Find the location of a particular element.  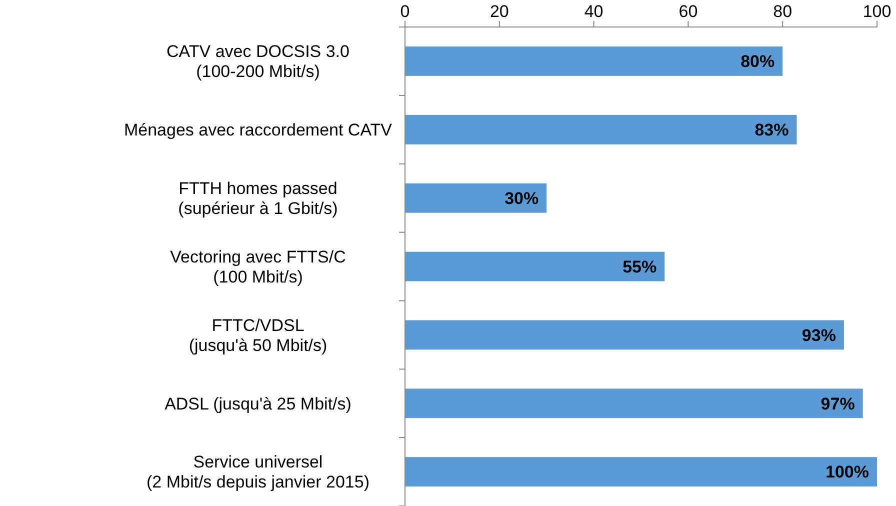

y-tick-label: ADSL (jusqu'à 25 Mbit/s) is located at coordinates (258, 404).